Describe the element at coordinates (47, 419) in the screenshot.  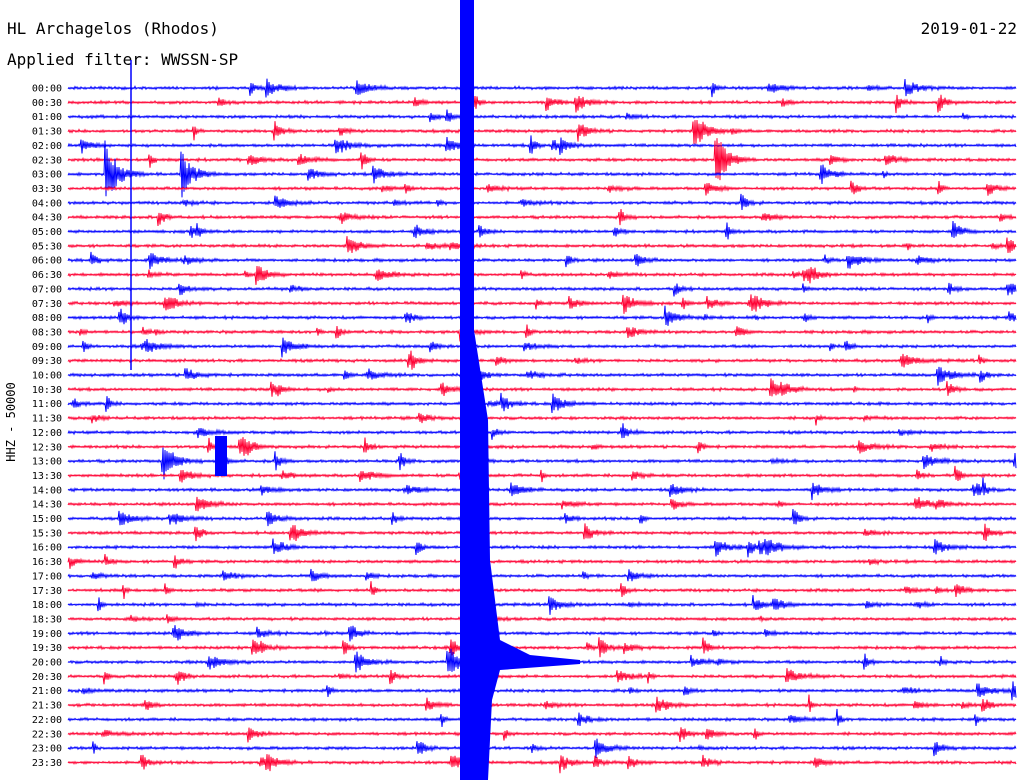
I see `time-tick-label: 11:30` at that location.